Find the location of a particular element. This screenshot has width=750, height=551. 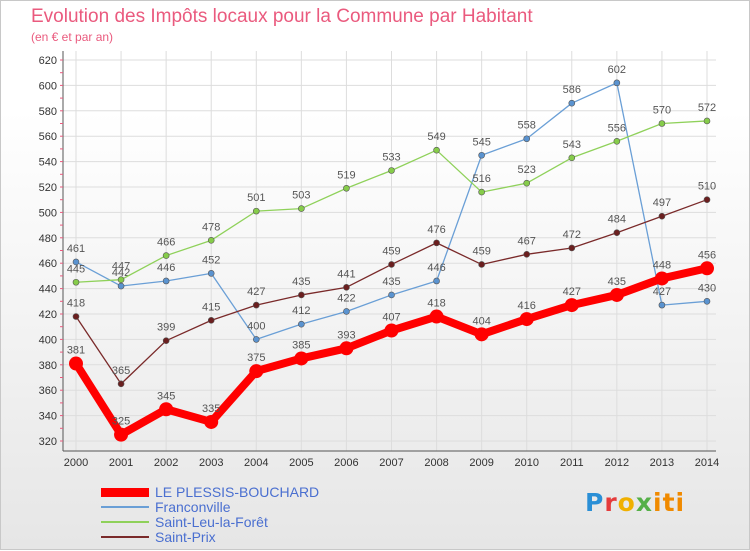

data-label: 448 is located at coordinates (662, 265).